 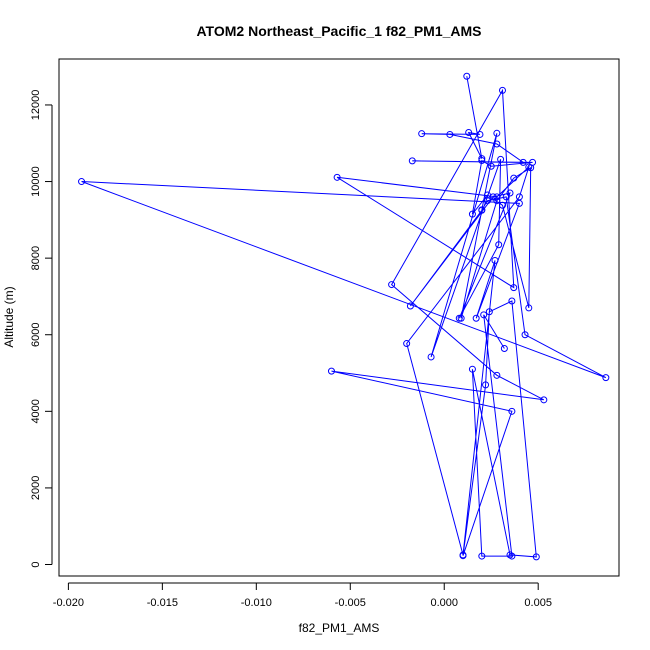 I want to click on y-tick-label: 6000, so click(x=36, y=334).